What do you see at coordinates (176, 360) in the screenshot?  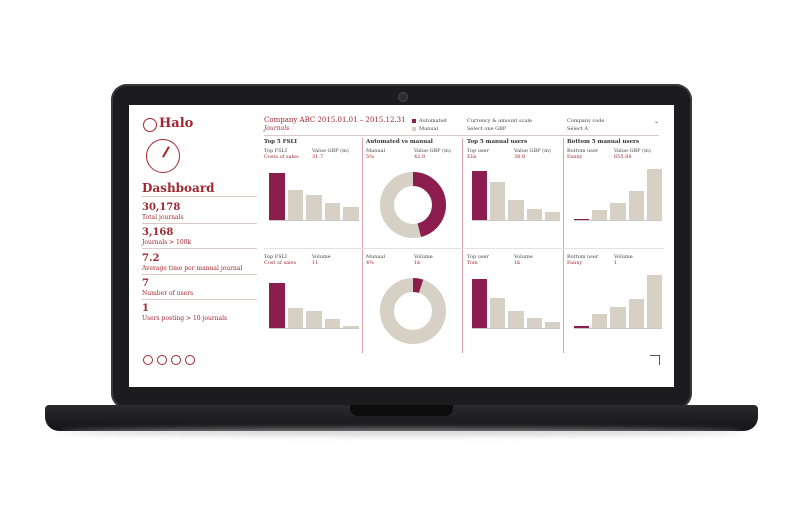 I see `camera-icon` at bounding box center [176, 360].